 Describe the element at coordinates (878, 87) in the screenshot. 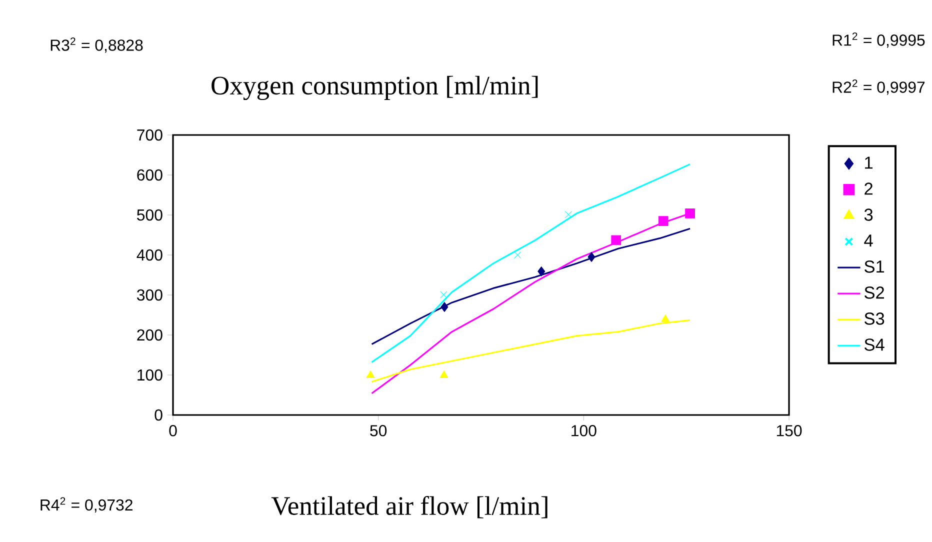

I see `text: R2$^{2}$ = 0,9997` at that location.